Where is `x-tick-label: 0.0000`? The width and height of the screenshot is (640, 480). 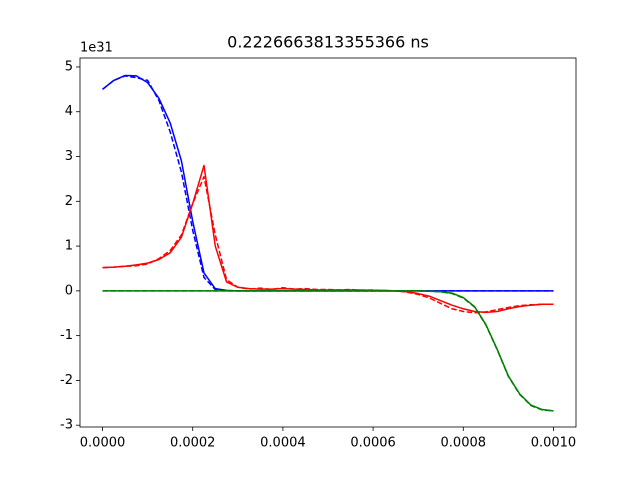
x-tick-label: 0.0000 is located at coordinates (103, 443).